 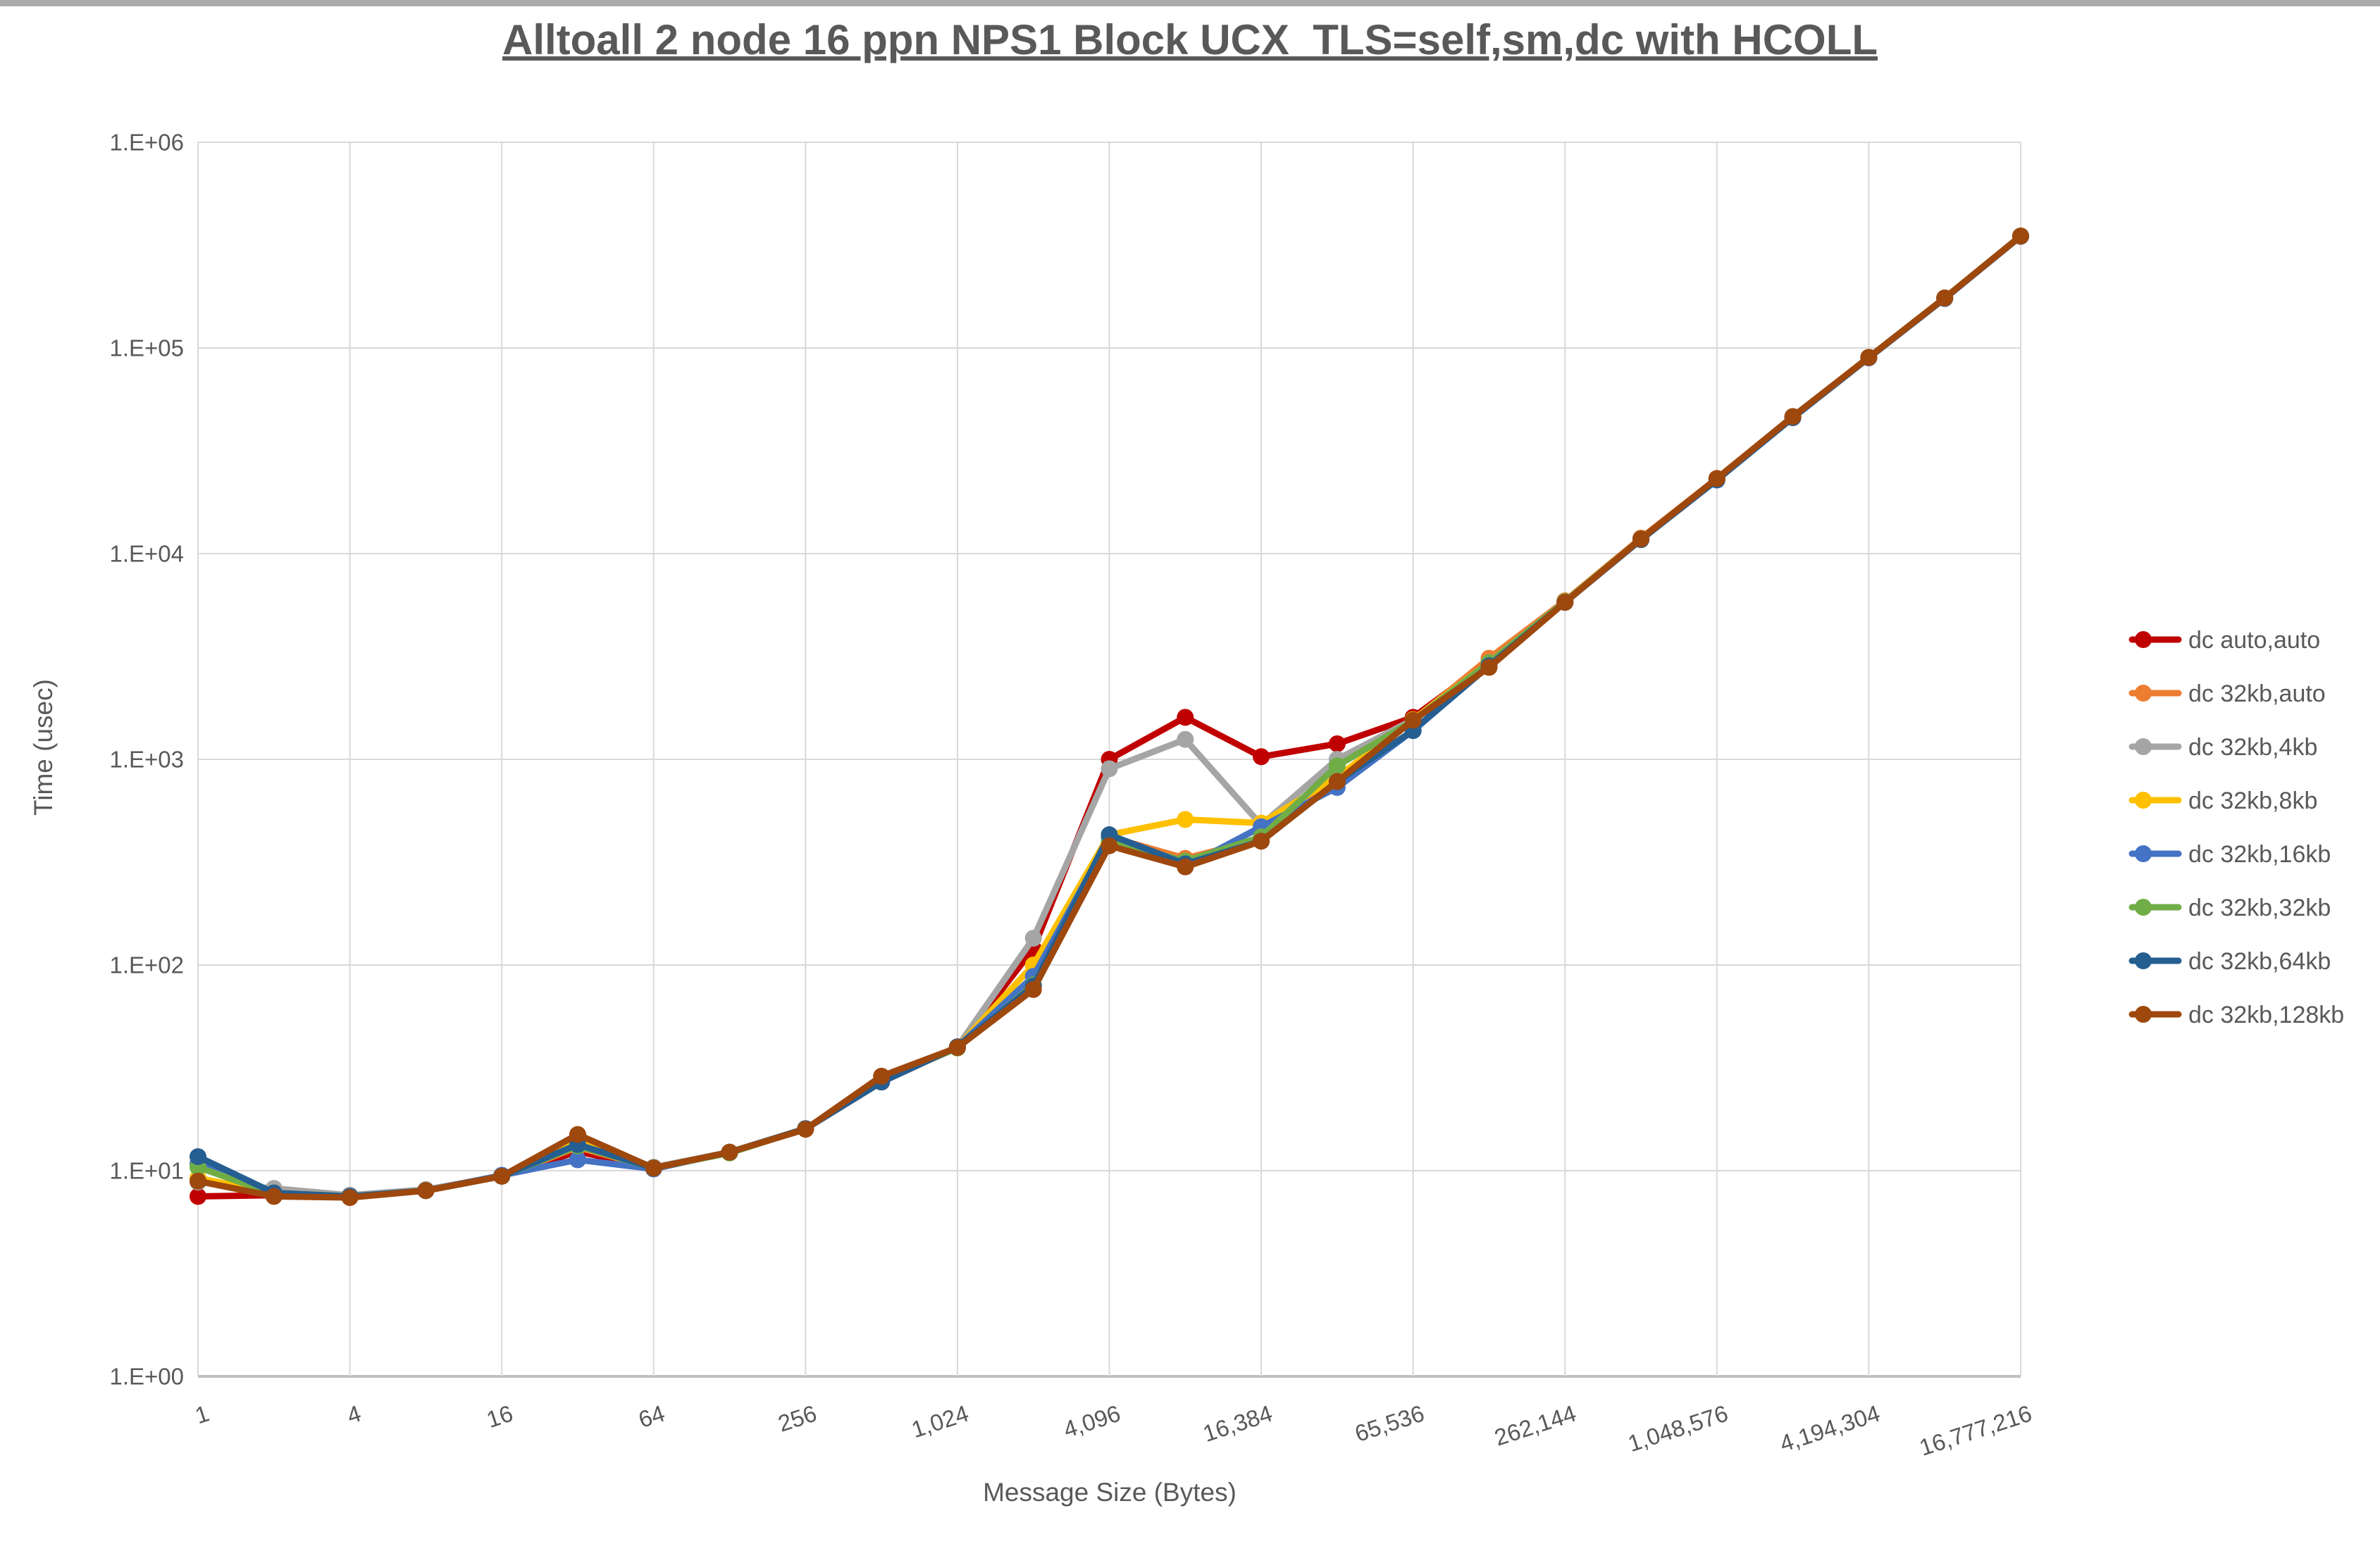 I want to click on y-tick-label: 1.E+04, so click(x=146, y=554).